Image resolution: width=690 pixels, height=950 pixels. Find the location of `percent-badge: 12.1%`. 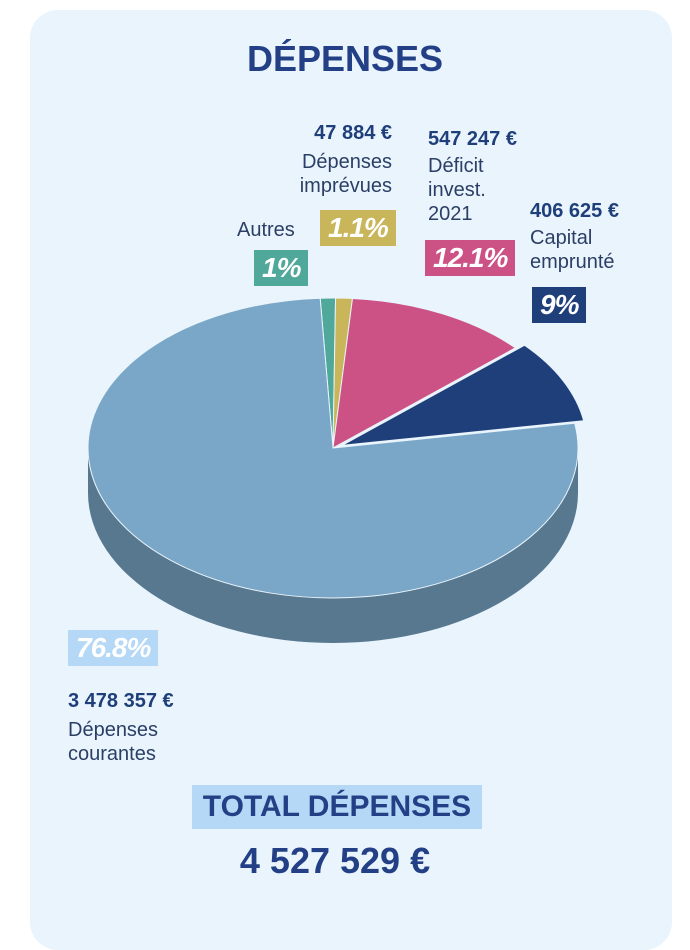

percent-badge: 12.1% is located at coordinates (470, 258).